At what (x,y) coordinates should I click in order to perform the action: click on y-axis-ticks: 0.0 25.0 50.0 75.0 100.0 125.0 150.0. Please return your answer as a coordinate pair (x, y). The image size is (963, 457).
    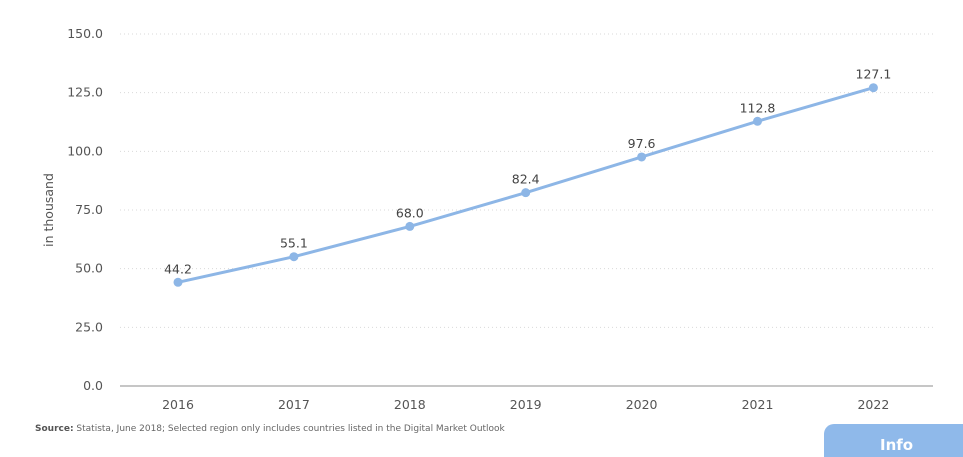
    Looking at the image, I should click on (85, 209).